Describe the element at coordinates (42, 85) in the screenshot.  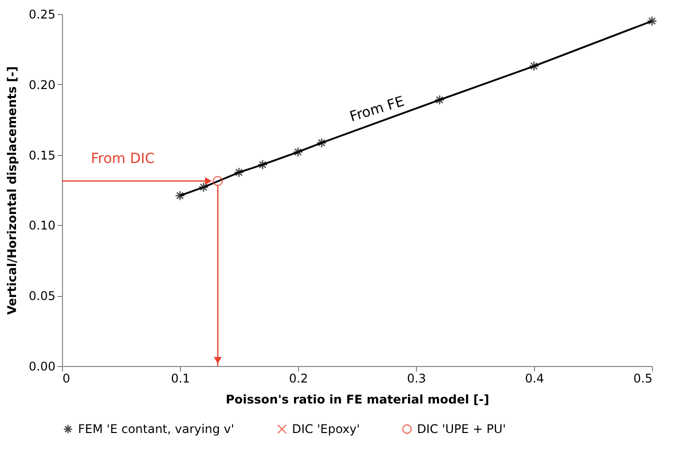
I see `y-tick-label: 0.20` at that location.